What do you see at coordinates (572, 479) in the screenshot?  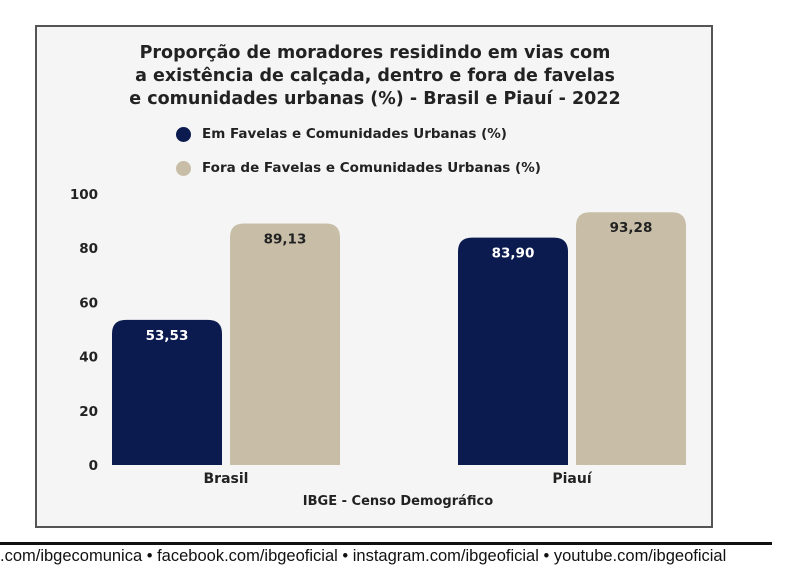 I see `x-tick-label: Piauí` at bounding box center [572, 479].